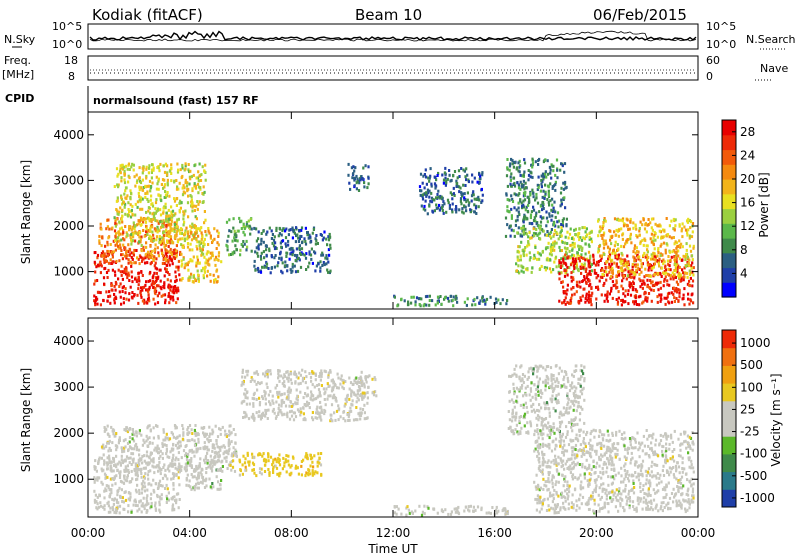 The height and width of the screenshot is (554, 800). What do you see at coordinates (67, 44) in the screenshot?
I see `noise-tick-left-bottom: 10^0` at bounding box center [67, 44].